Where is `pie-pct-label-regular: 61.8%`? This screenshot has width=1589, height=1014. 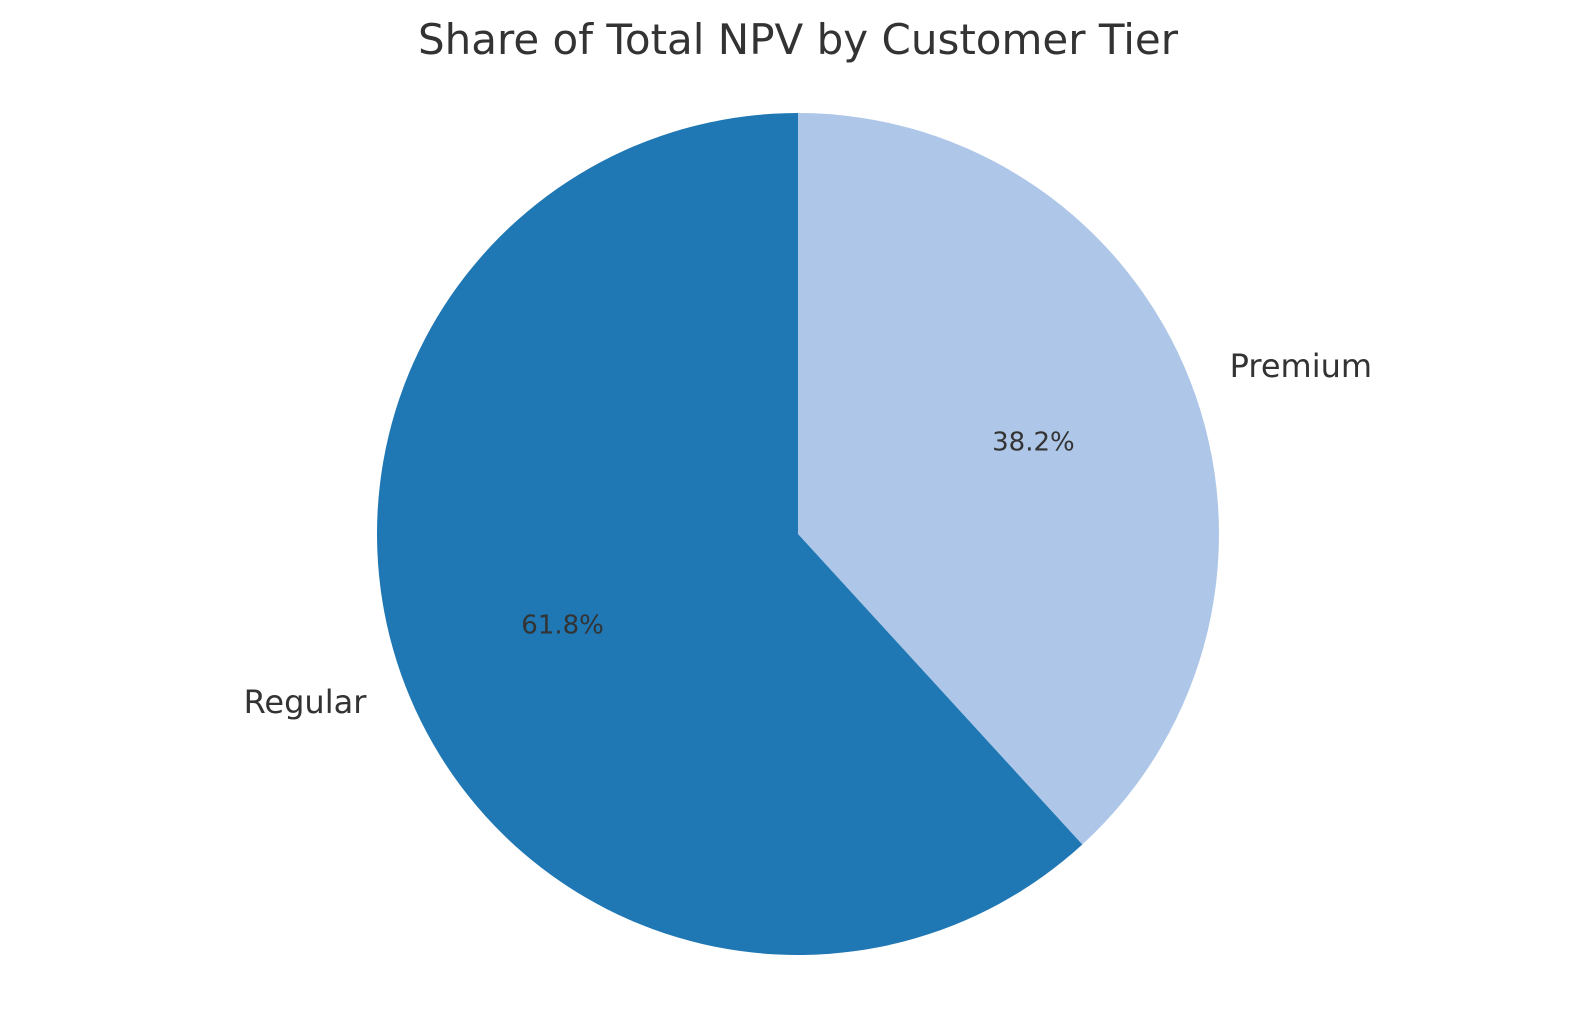 pie-pct-label-regular: 61.8% is located at coordinates (562, 626).